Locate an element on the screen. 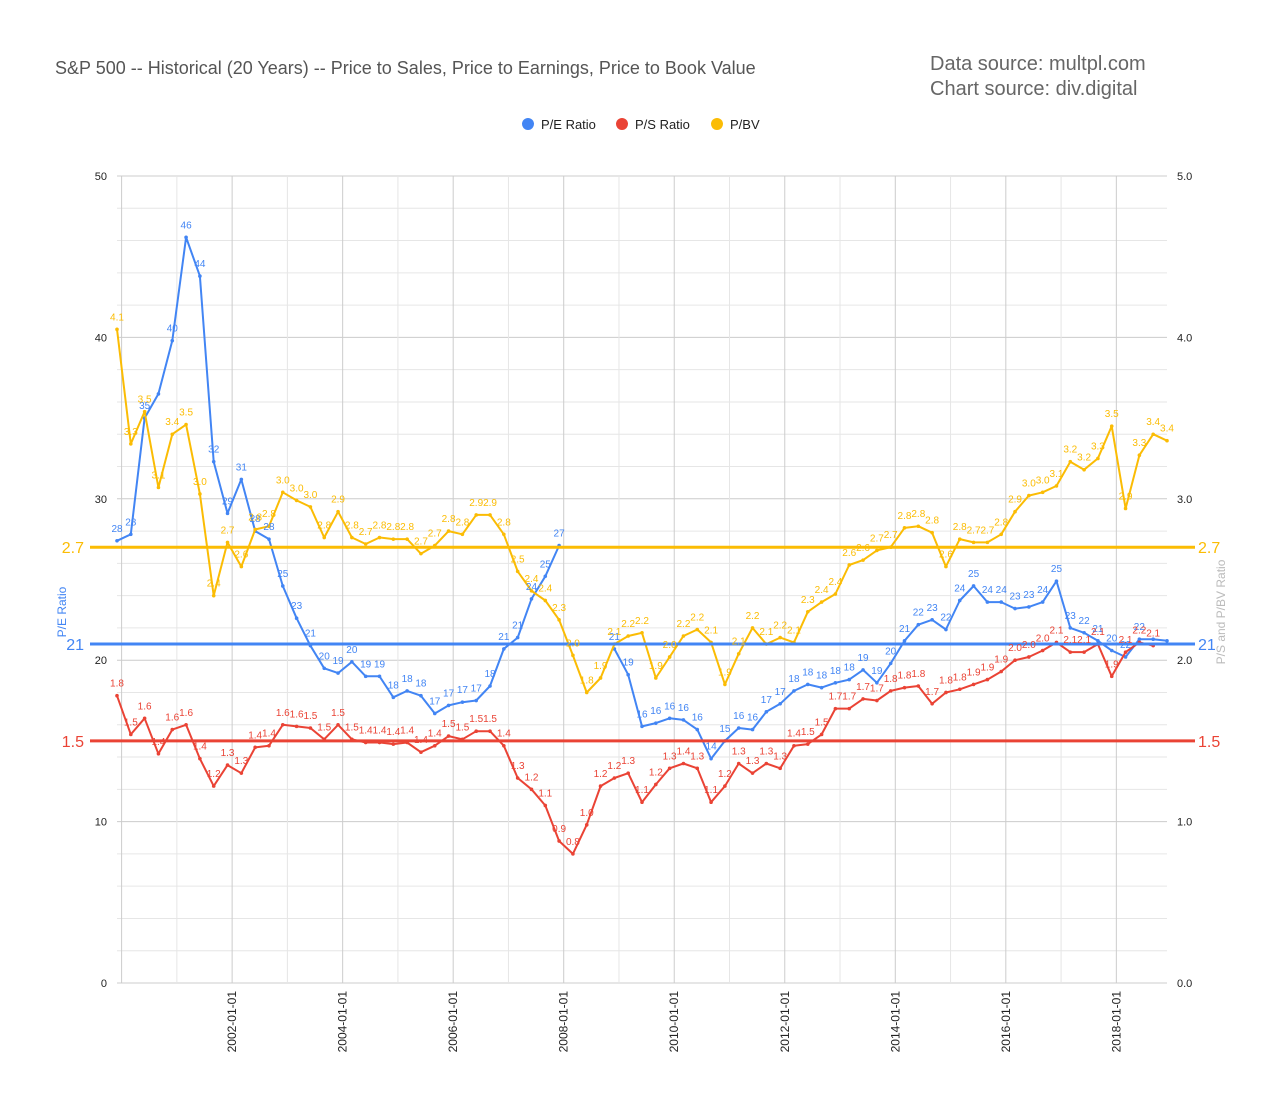 The width and height of the screenshot is (1284, 1109). reference-line-label-right: 21 is located at coordinates (1207, 645).